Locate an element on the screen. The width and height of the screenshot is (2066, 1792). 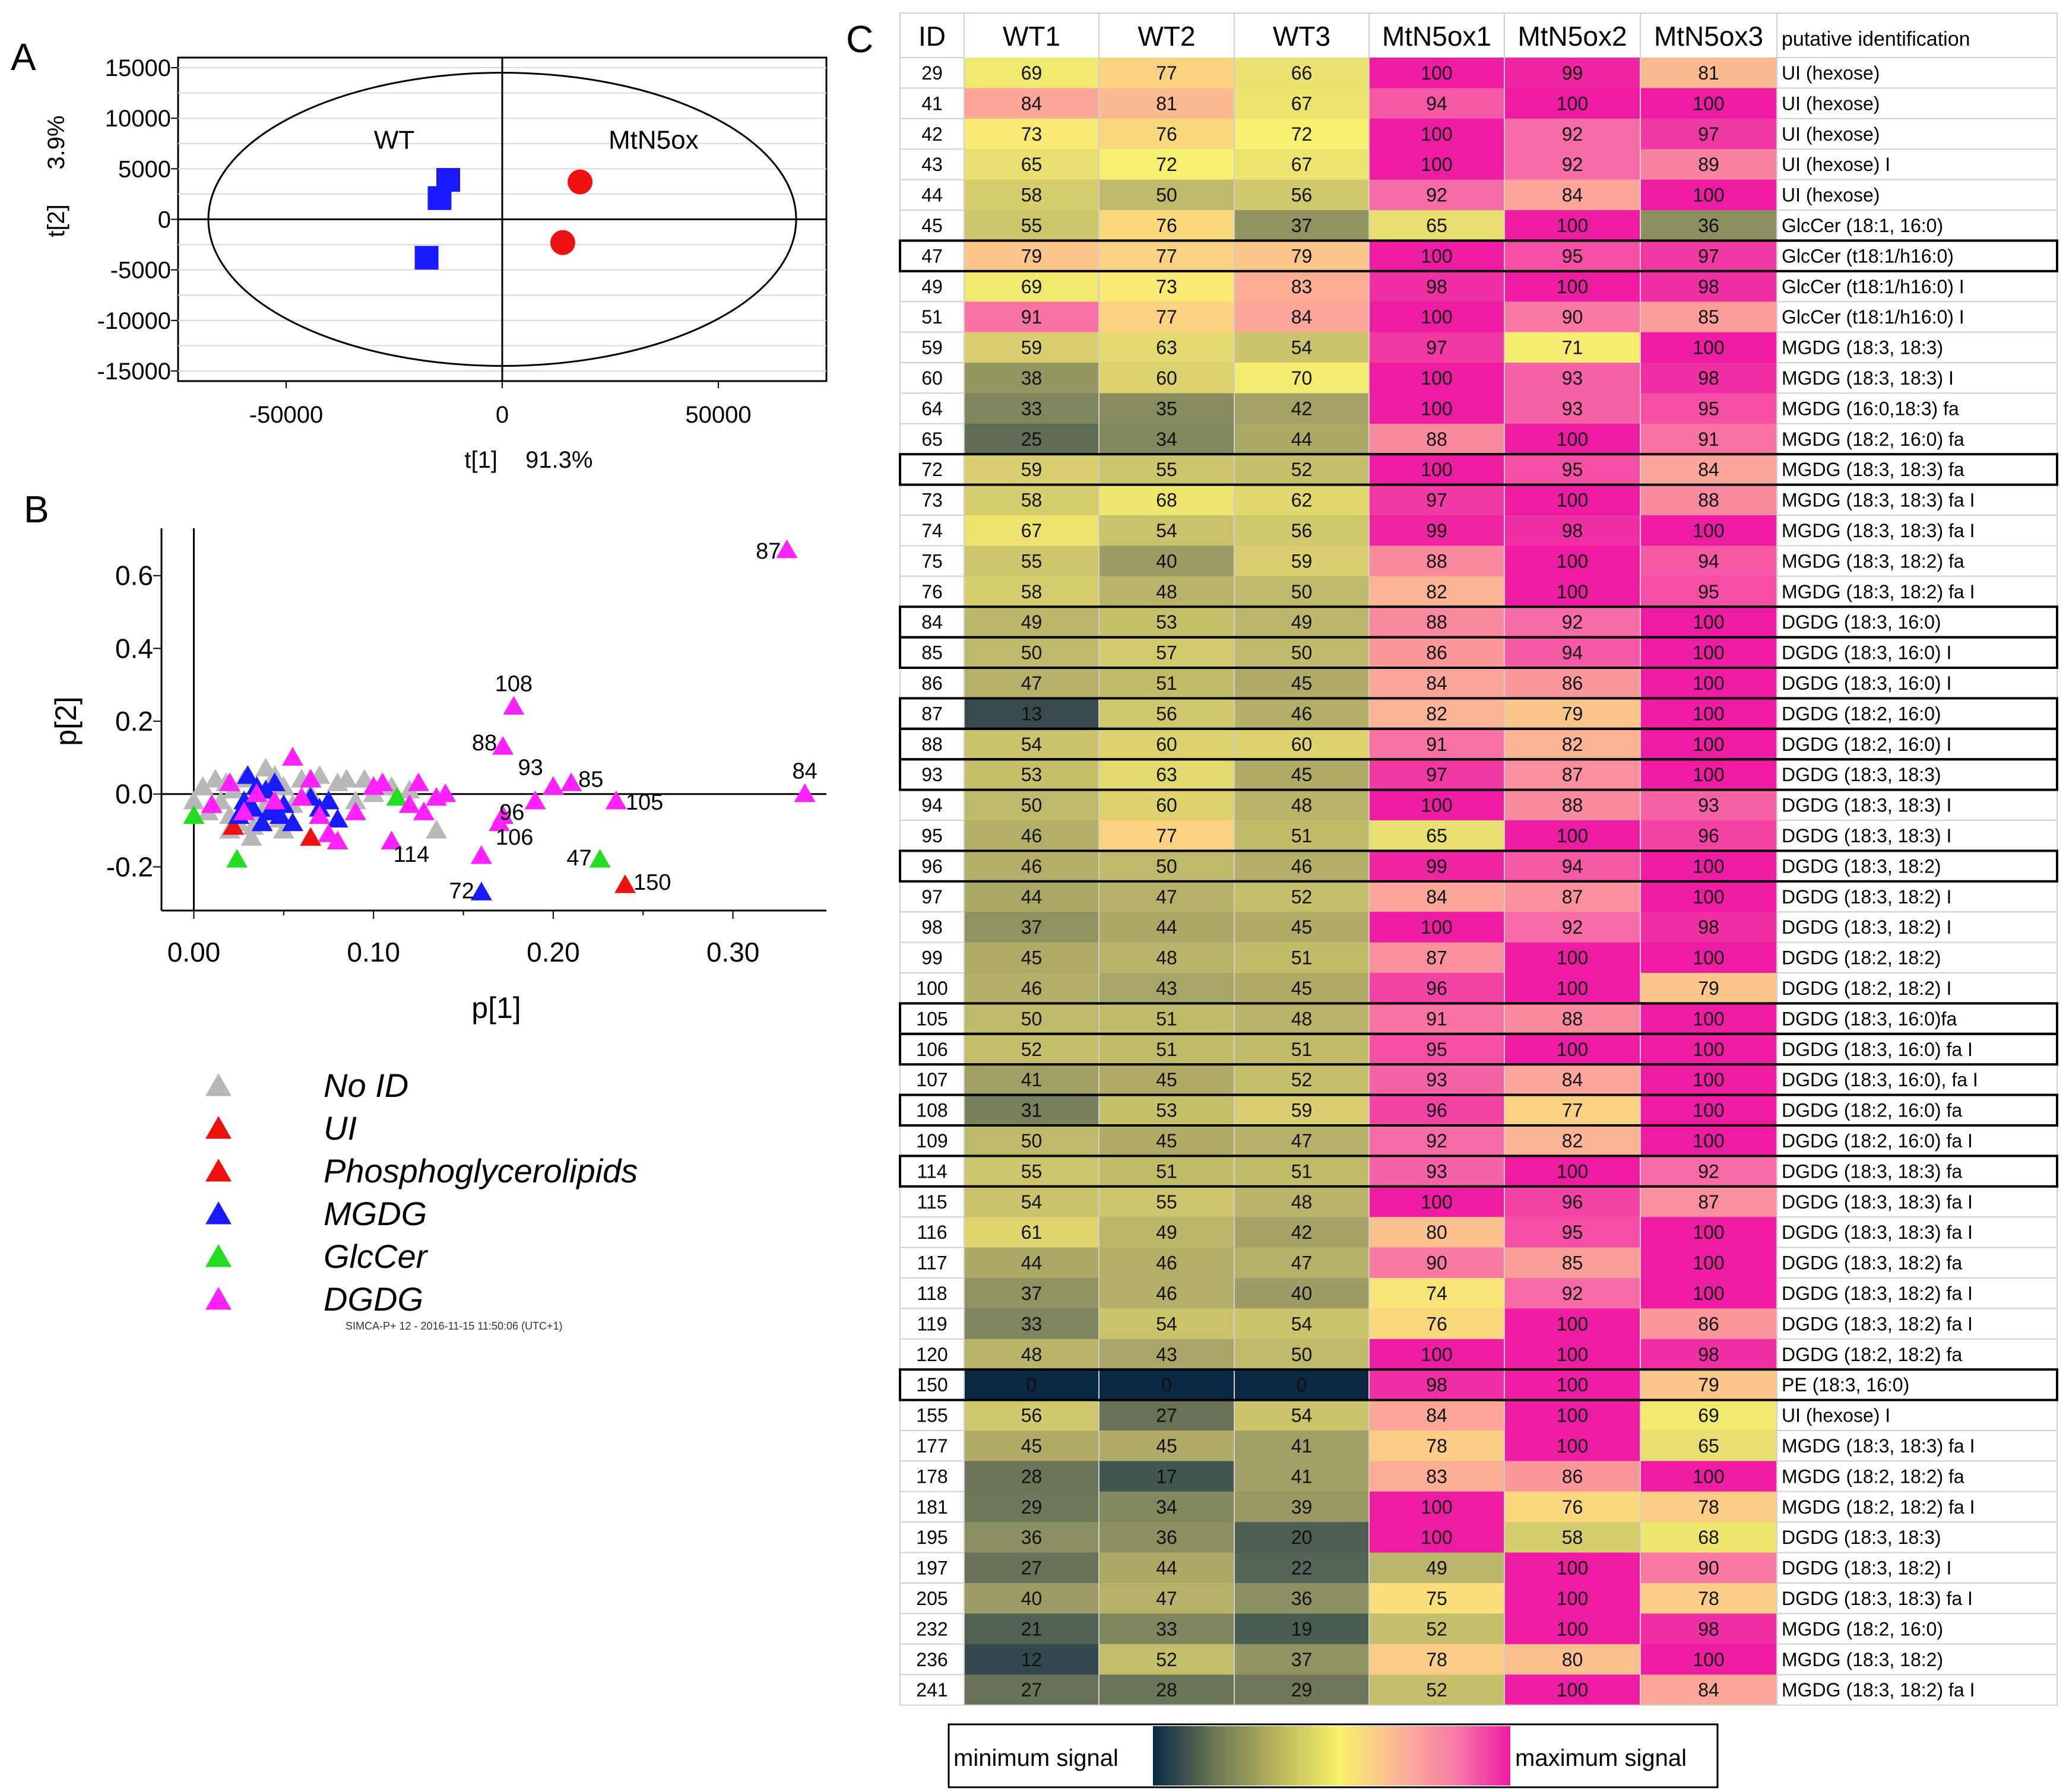
heatmap-row-identification: UI (hexose) I is located at coordinates (1836, 1415).